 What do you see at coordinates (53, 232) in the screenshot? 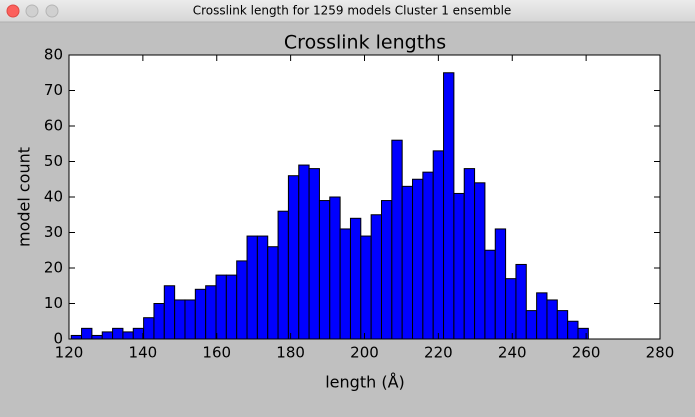
I see `y-tick-label: 30` at bounding box center [53, 232].